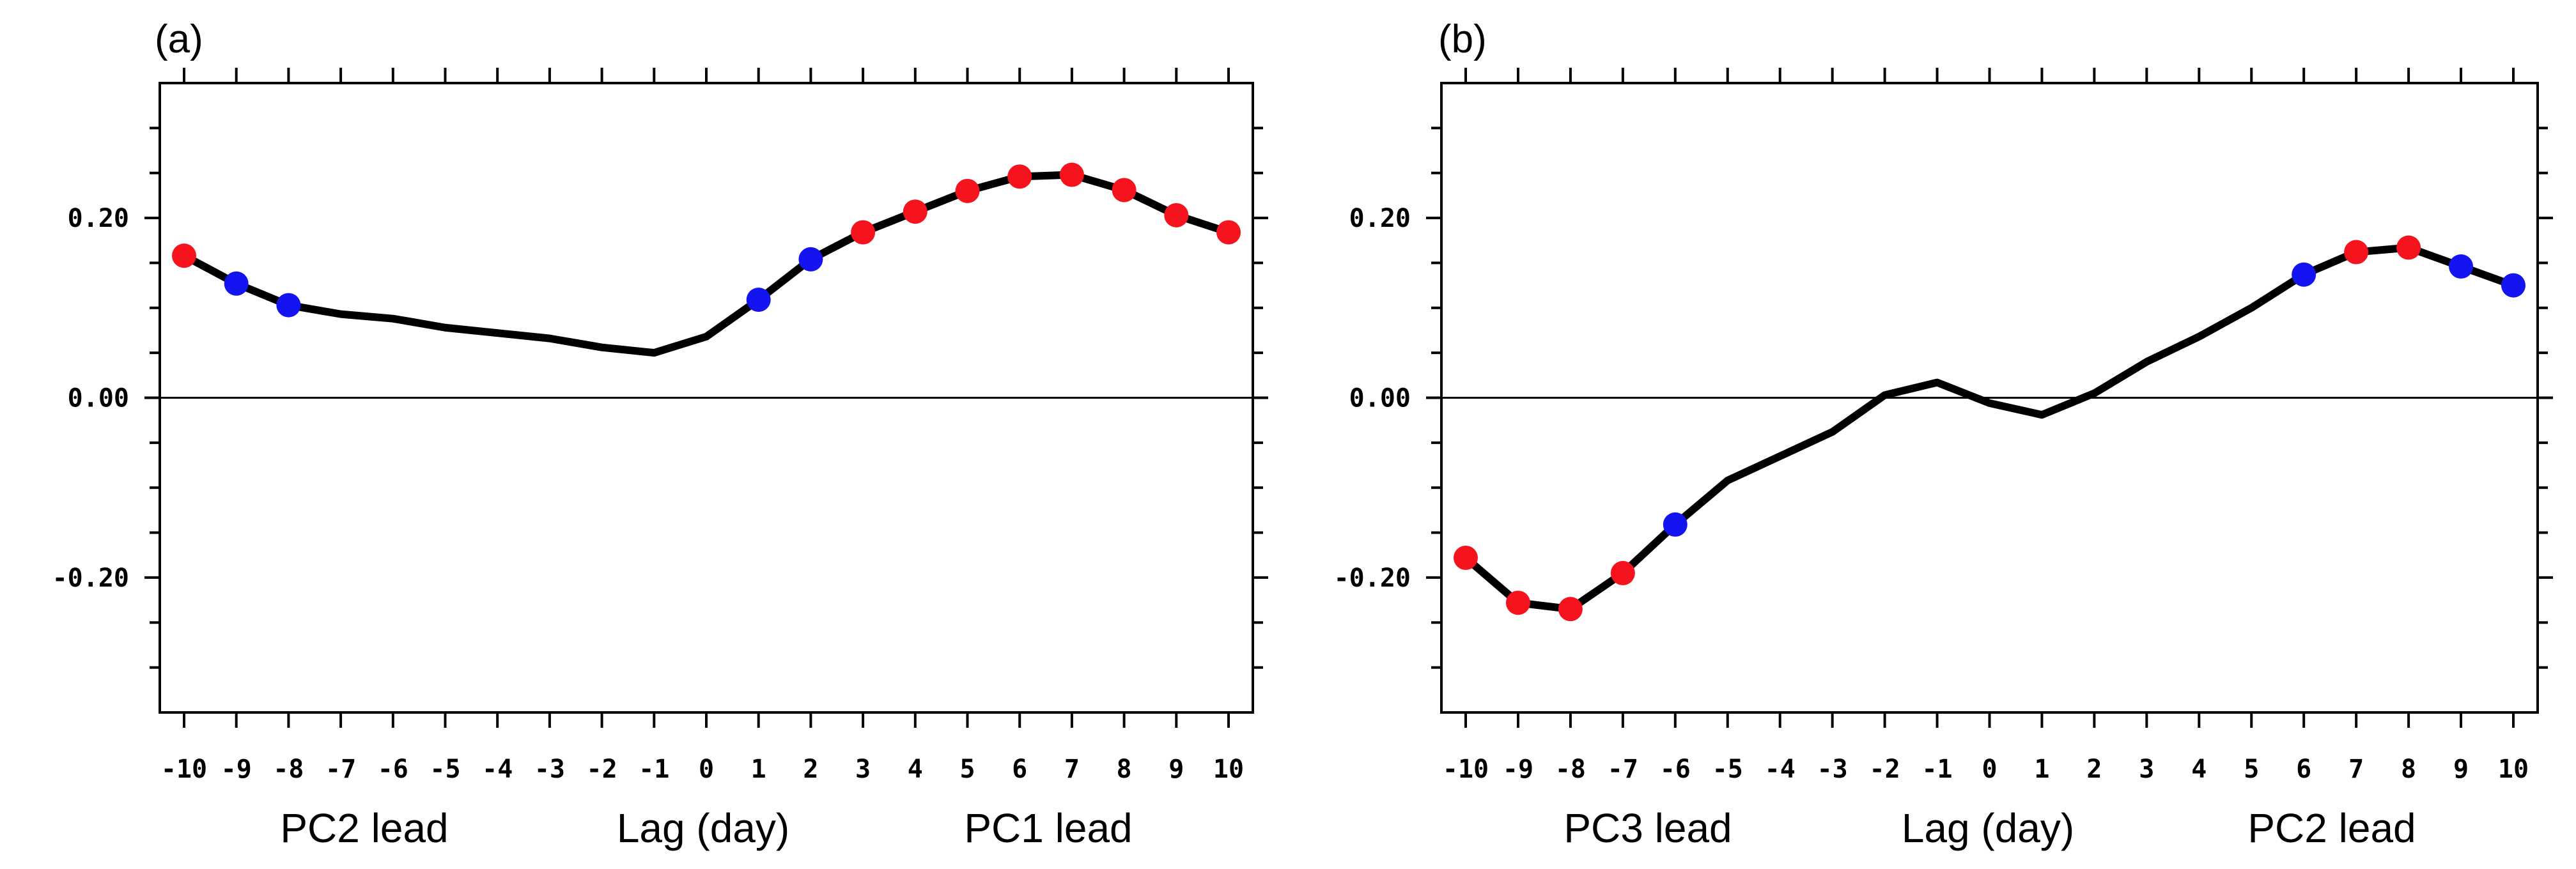 This screenshot has height=869, width=2576. What do you see at coordinates (364, 828) in the screenshot?
I see `bottom-label-left-a: PC2 lead` at bounding box center [364, 828].